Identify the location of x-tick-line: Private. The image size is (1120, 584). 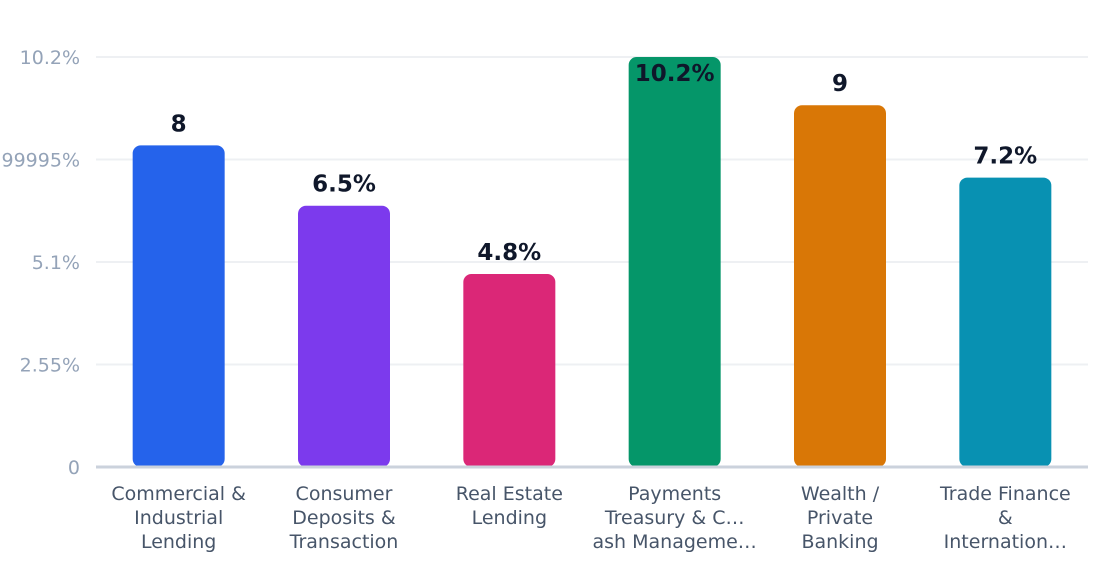
(840, 518).